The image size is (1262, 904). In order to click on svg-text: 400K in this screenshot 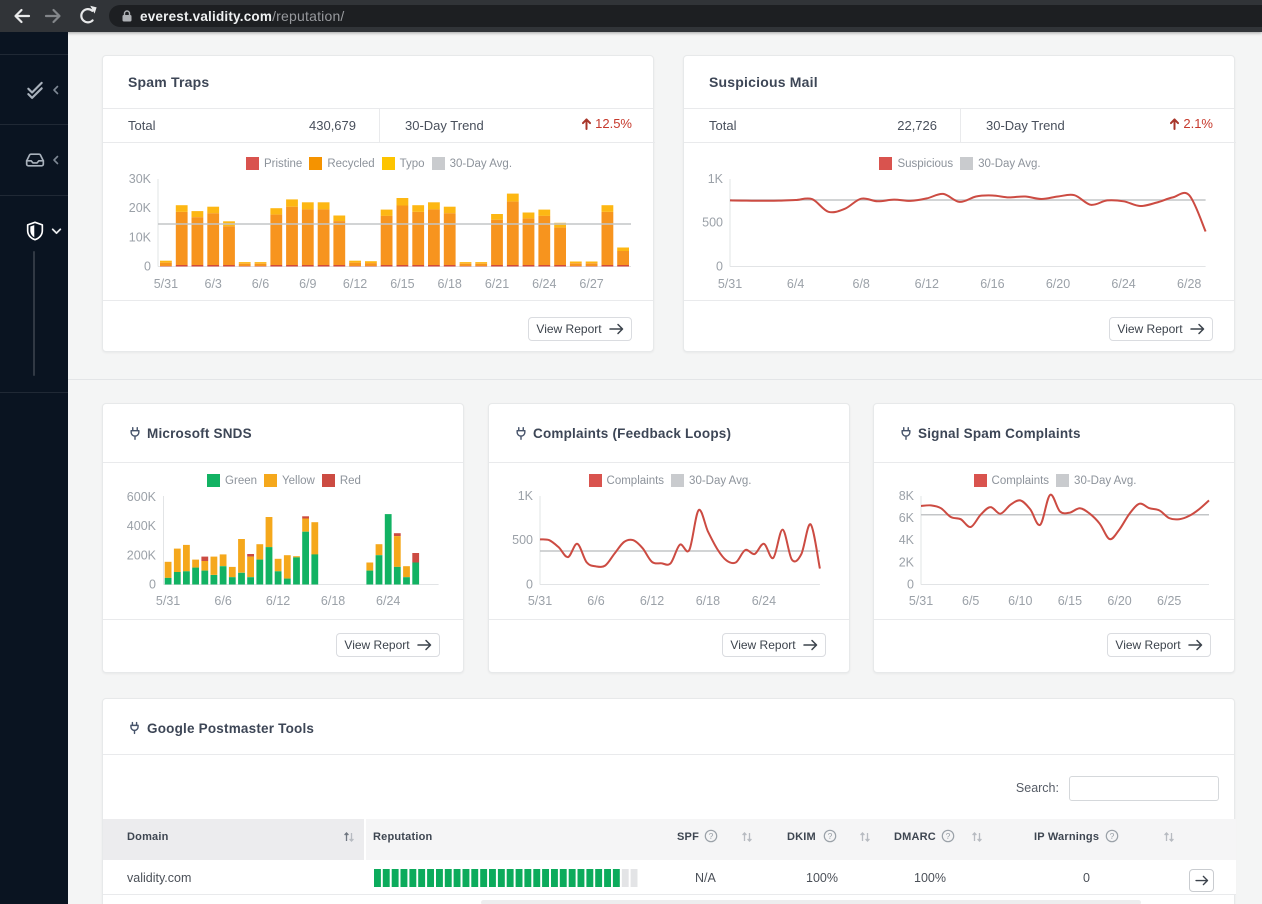, I will do `click(142, 526)`.